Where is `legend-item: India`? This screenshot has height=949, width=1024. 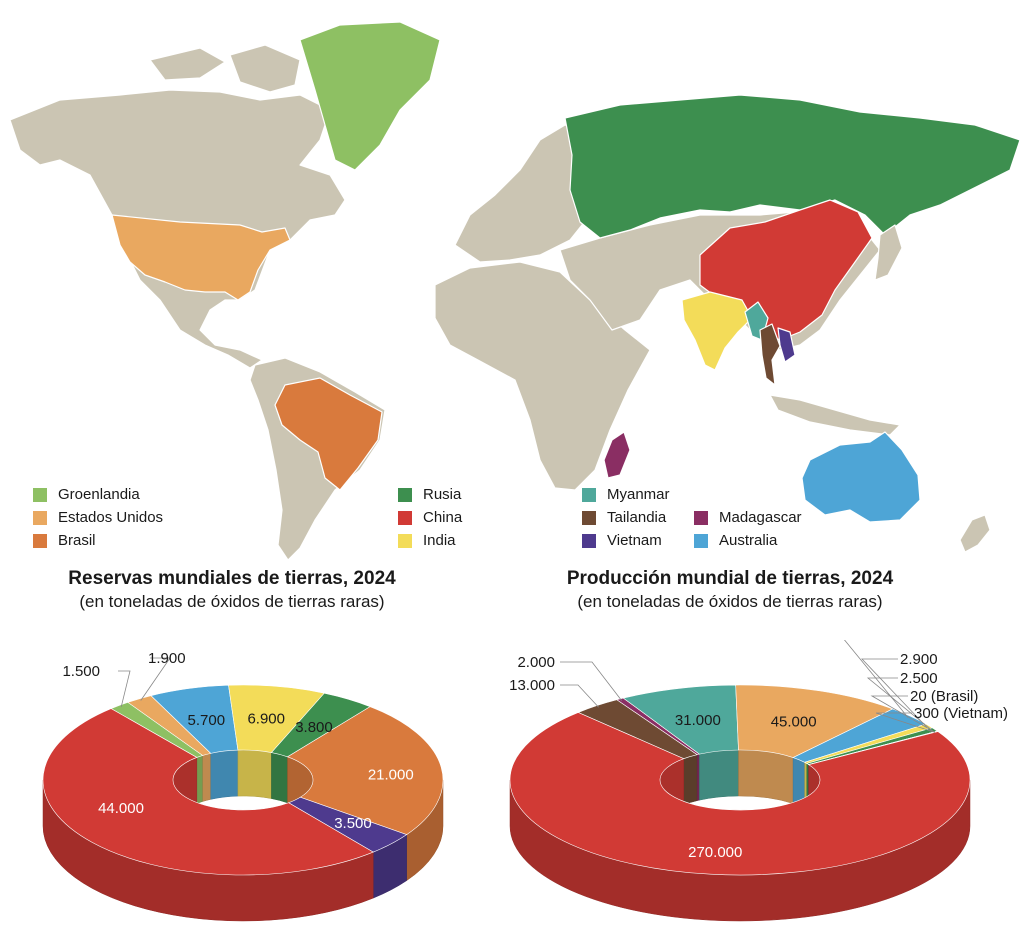 legend-item: India is located at coordinates (430, 540).